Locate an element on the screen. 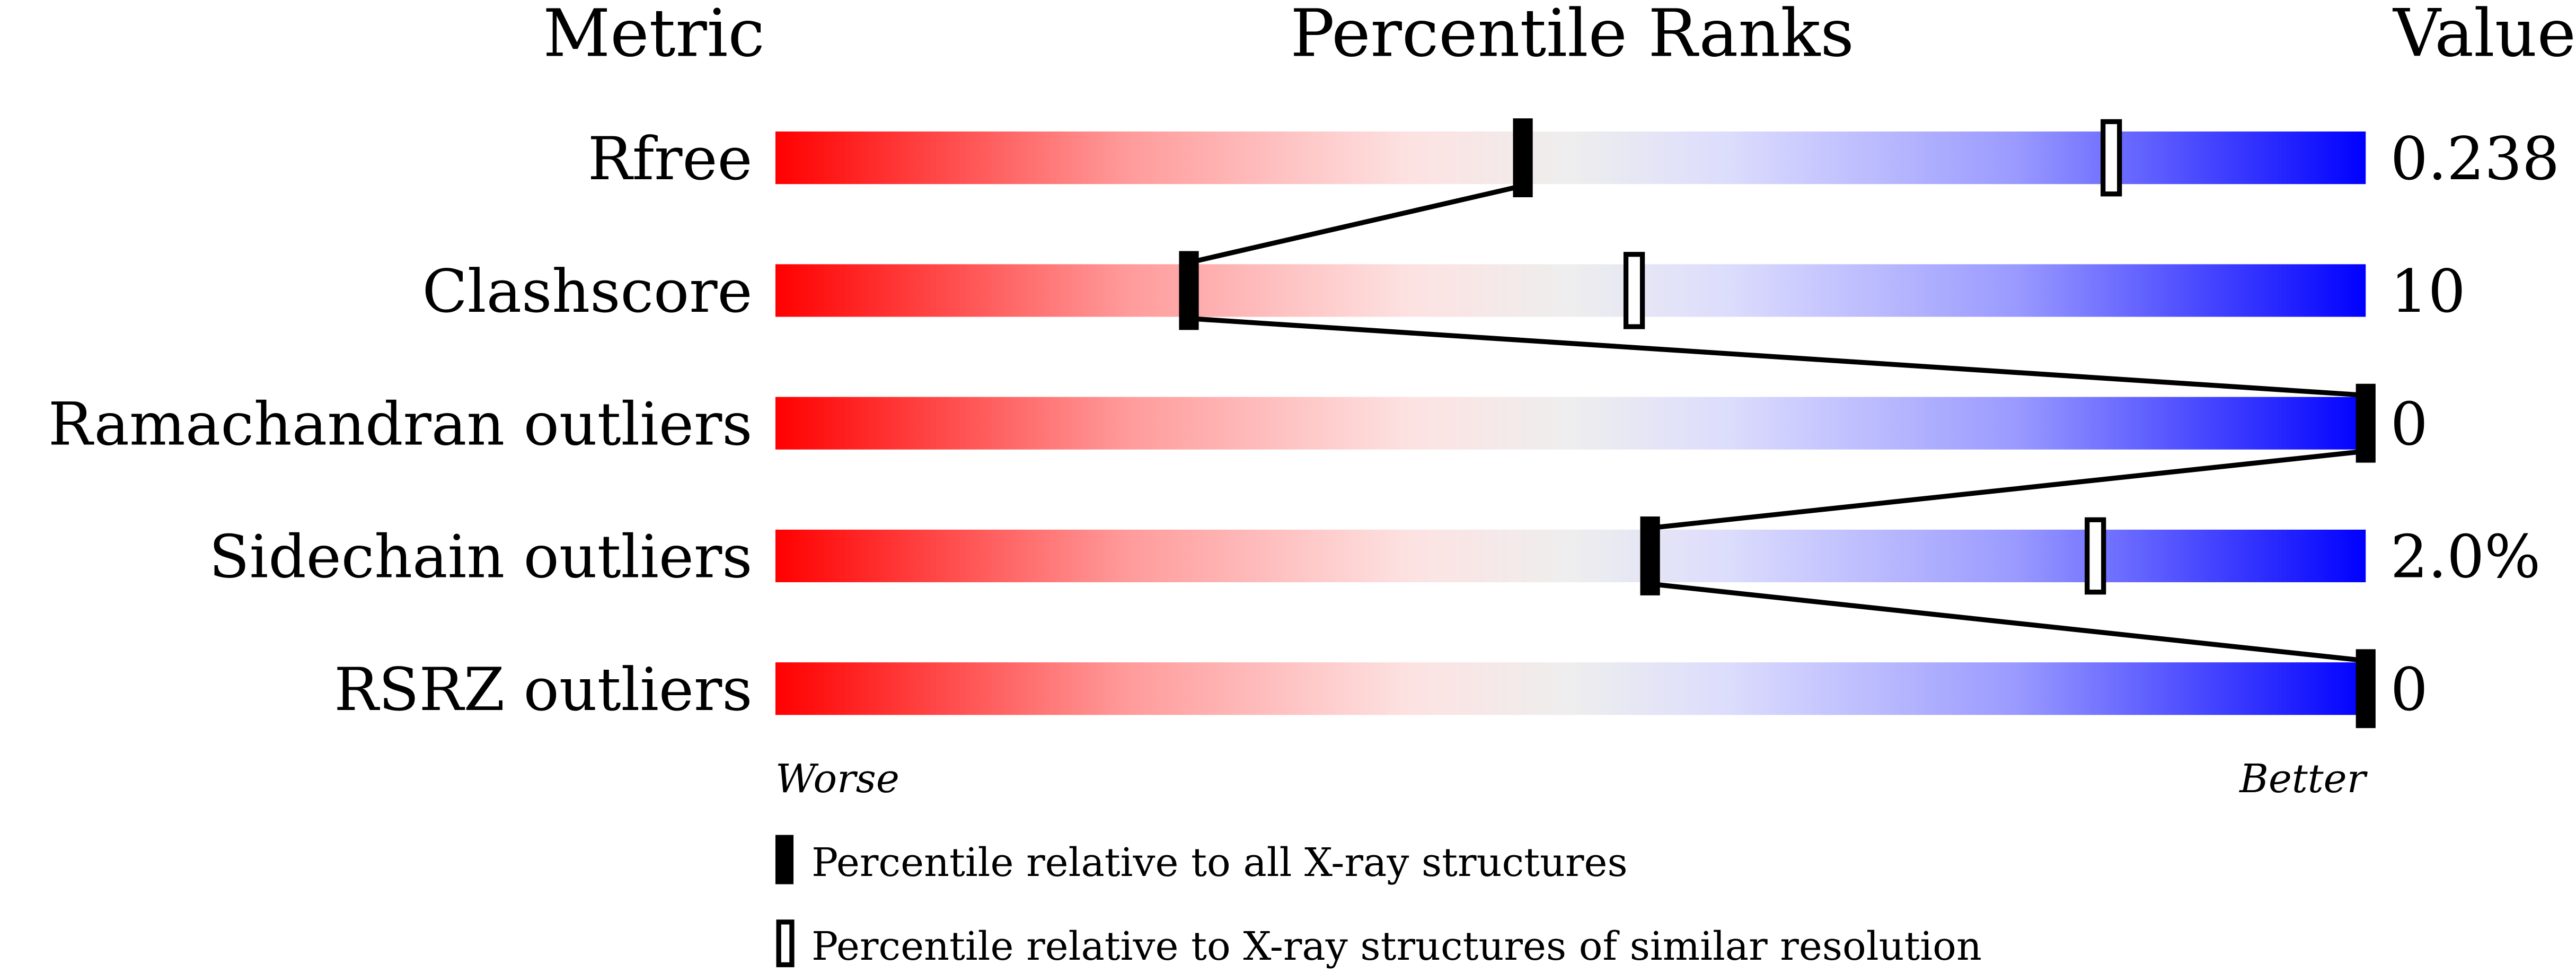 Image resolution: width=2576 pixels, height=973 pixels. metric-value: 0.238 is located at coordinates (2475, 159).